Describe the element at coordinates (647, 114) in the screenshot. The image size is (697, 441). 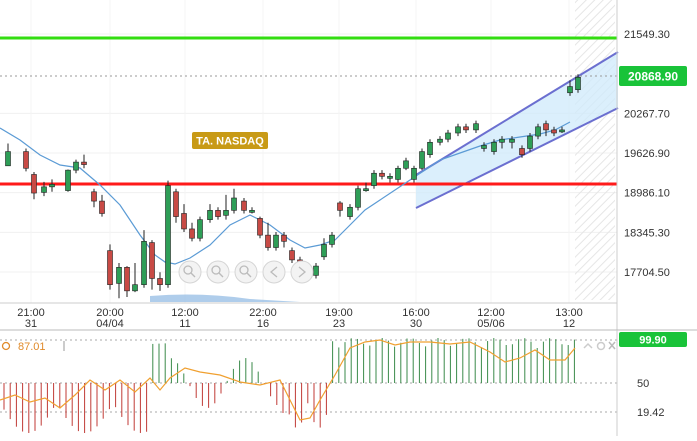
I see `price-axis-tick: 20267.70` at that location.